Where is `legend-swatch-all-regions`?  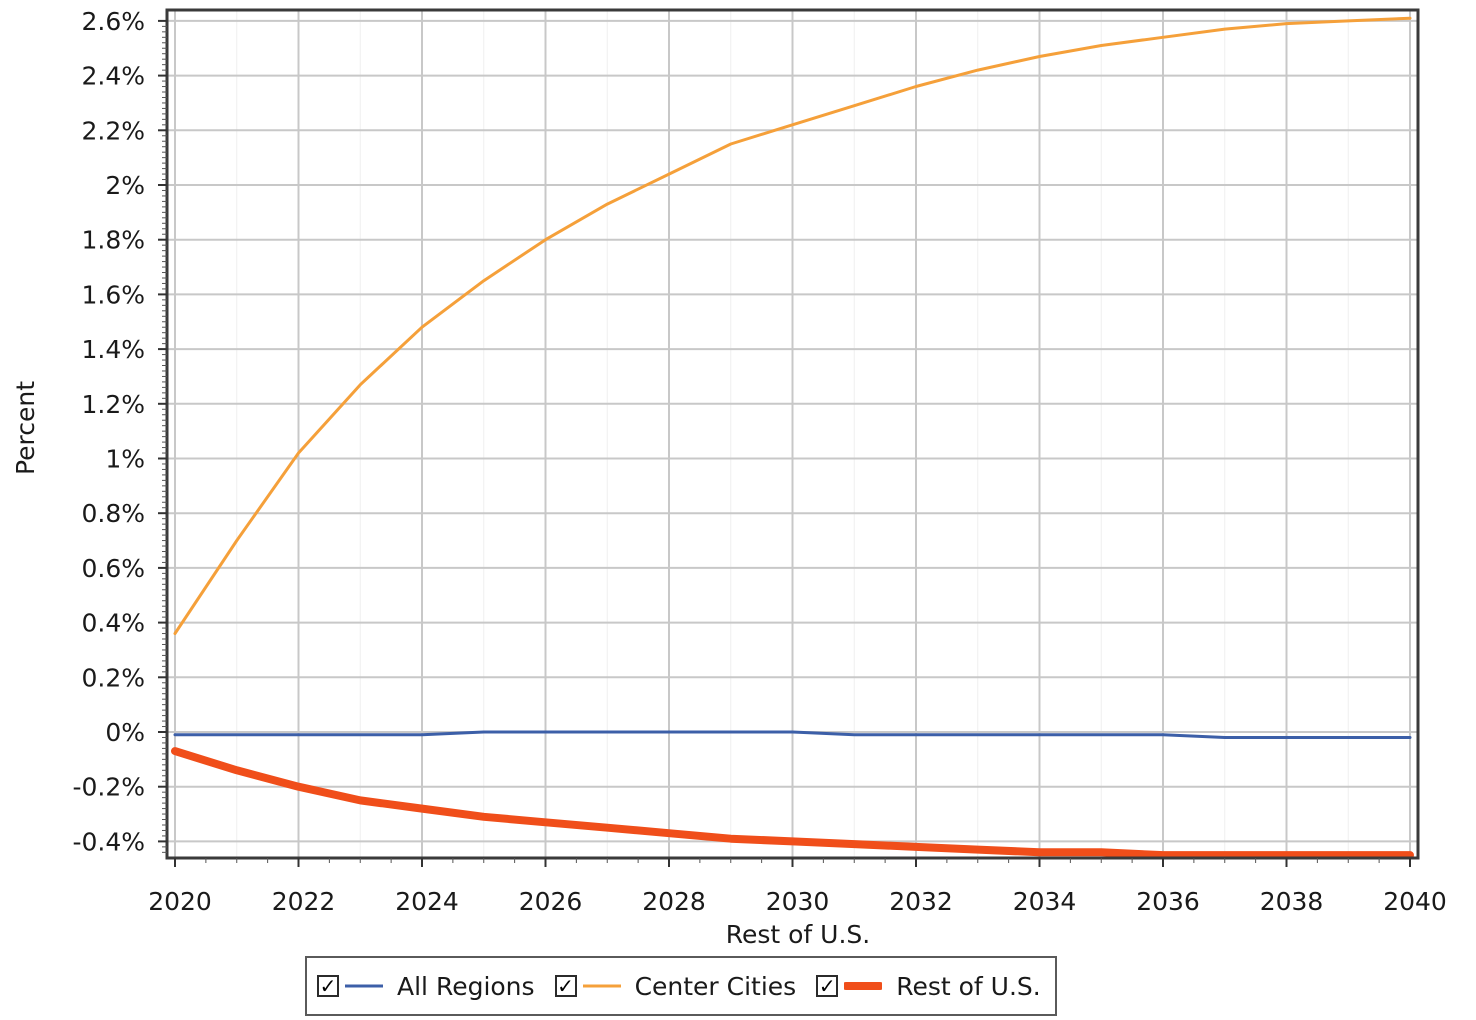 legend-swatch-all-regions is located at coordinates (364, 986).